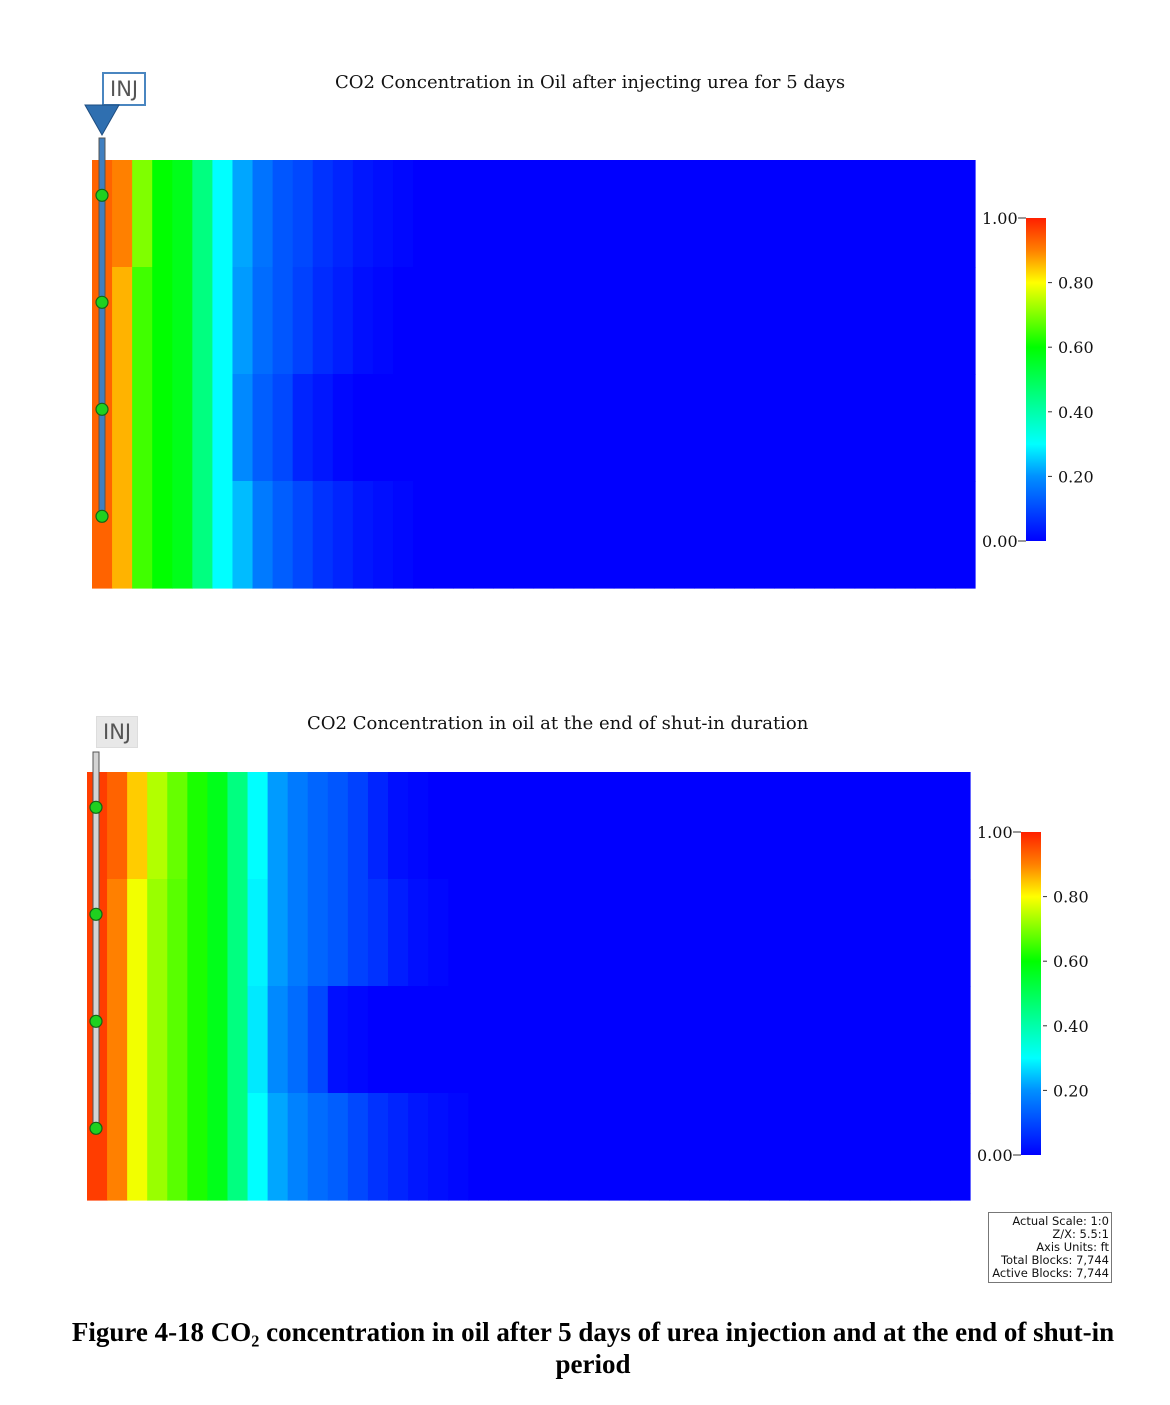 This screenshot has height=1405, width=1170. Describe the element at coordinates (1076, 412) in the screenshot. I see `colorbar-tick-label: 0.40` at that location.